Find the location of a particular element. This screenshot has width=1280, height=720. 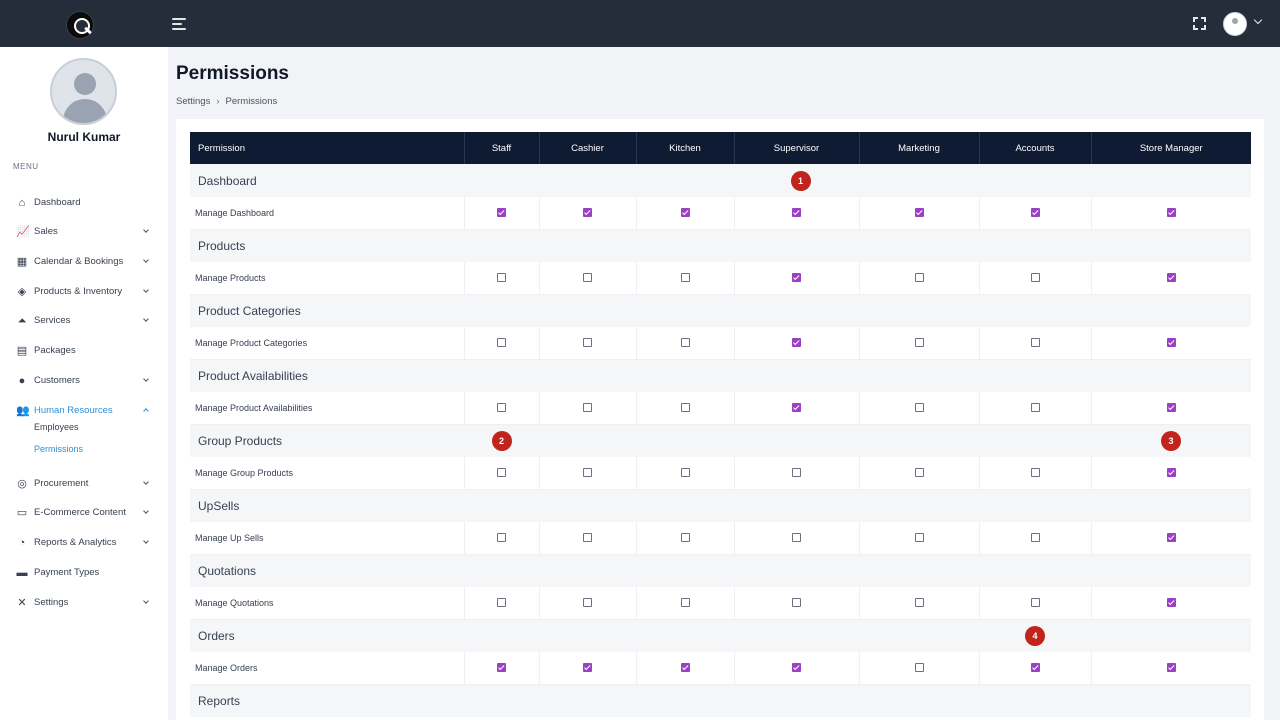

sidebar-item-procurement: ◎ Procurement is located at coordinates (84, 485).